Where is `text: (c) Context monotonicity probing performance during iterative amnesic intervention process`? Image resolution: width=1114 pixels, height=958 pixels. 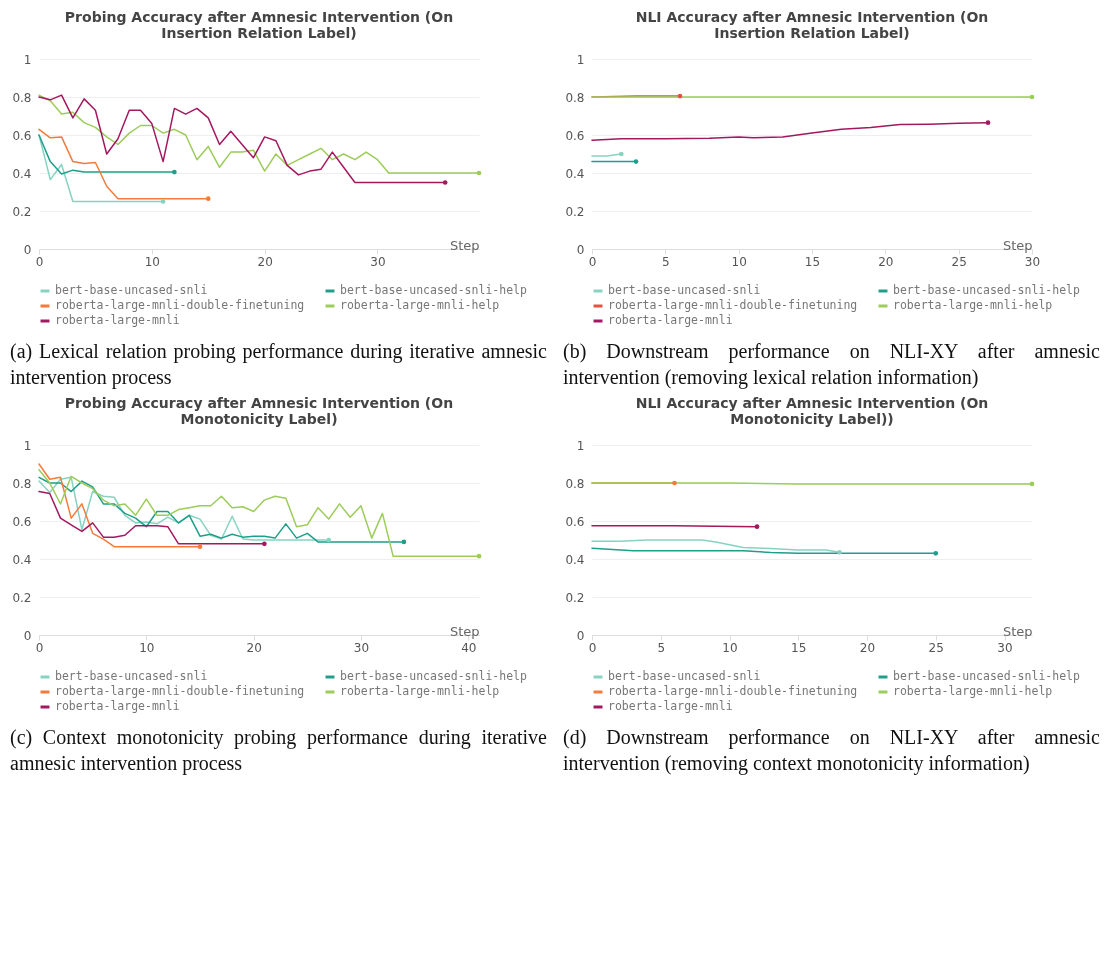
text: (c) Context monotonicity probing performance during iterative amnesic intervention process is located at coordinates (278, 750).